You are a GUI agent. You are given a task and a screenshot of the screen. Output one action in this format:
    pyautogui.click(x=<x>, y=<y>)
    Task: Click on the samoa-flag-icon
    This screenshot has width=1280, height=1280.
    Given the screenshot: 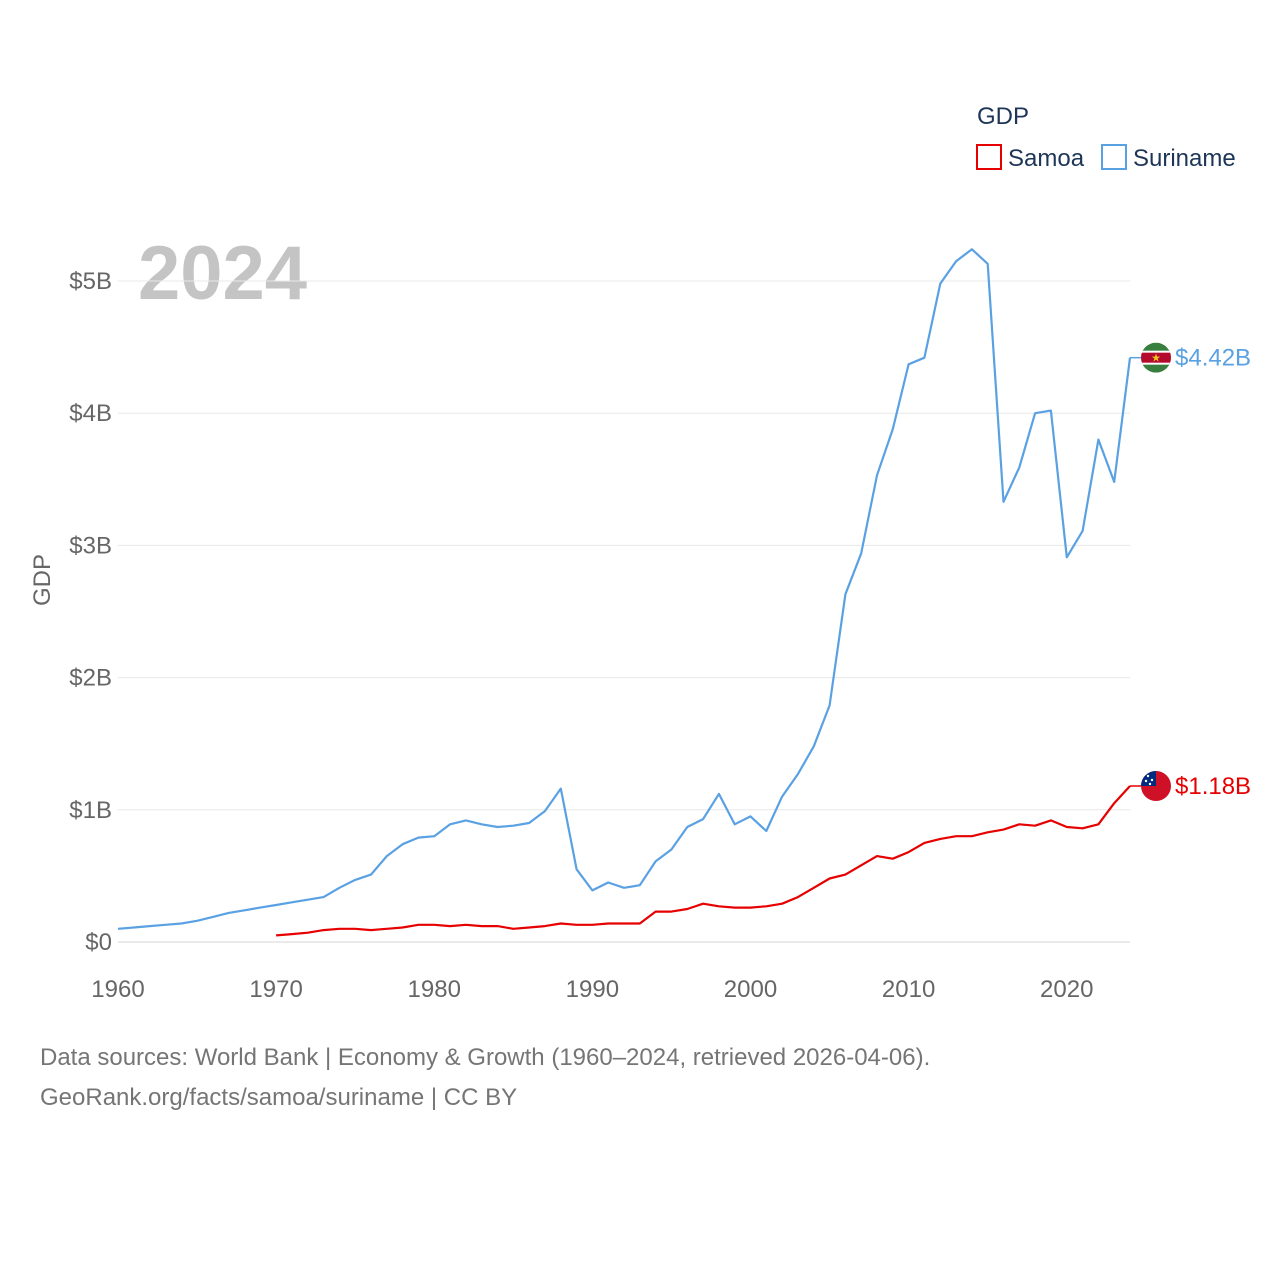 What is the action you would take?
    pyautogui.click(x=1156, y=786)
    